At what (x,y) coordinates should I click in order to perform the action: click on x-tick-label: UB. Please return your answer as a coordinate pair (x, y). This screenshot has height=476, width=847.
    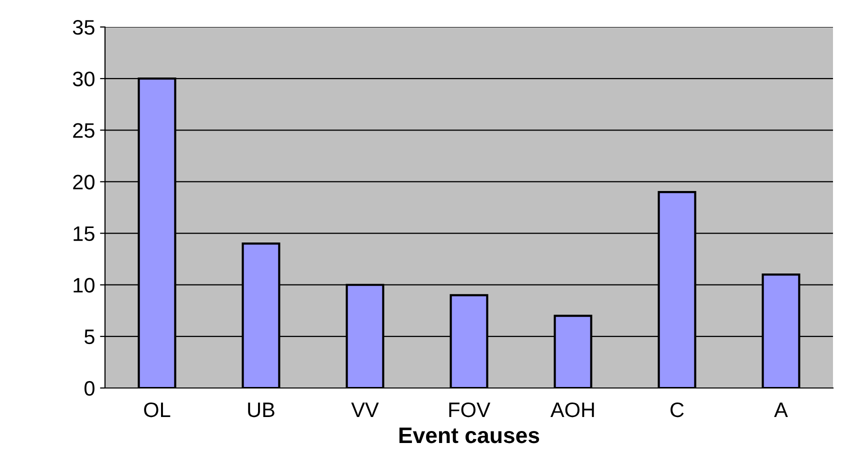
    Looking at the image, I should click on (261, 410).